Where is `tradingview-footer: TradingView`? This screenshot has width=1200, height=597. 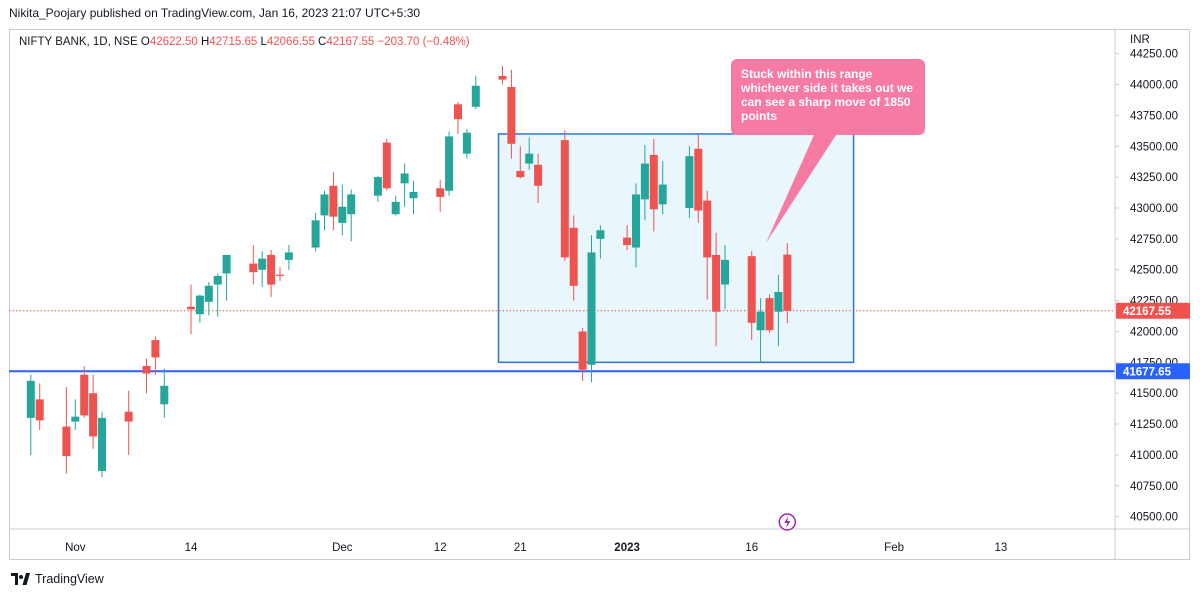 tradingview-footer: TradingView is located at coordinates (57, 579).